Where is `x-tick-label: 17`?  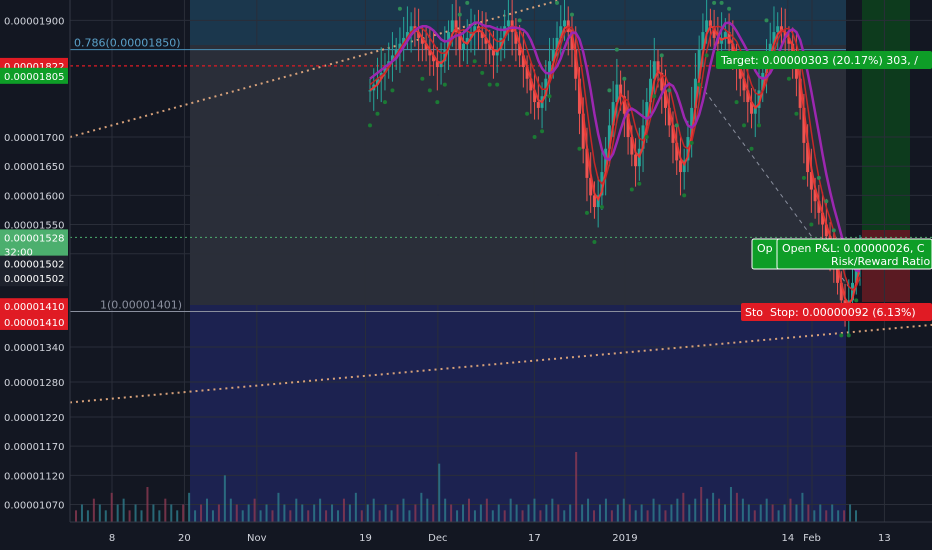 x-tick-label: 17 is located at coordinates (534, 538).